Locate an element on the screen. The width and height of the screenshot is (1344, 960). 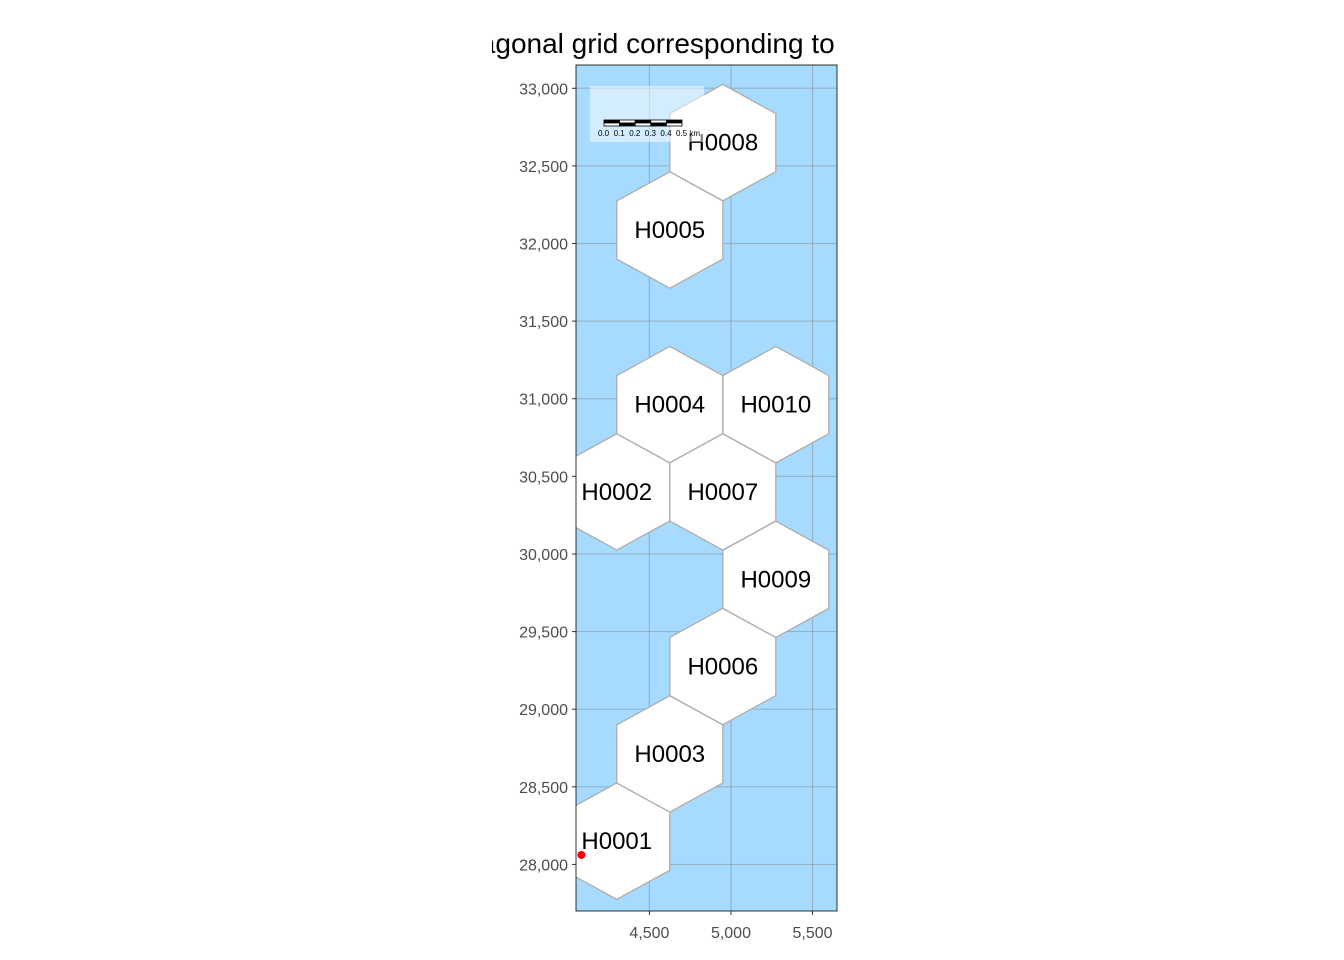
hexagon-label: H0007 is located at coordinates (722, 492).